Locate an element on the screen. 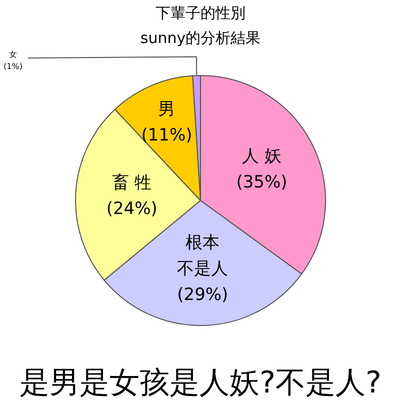  slice-label: 男 is located at coordinates (167, 109).